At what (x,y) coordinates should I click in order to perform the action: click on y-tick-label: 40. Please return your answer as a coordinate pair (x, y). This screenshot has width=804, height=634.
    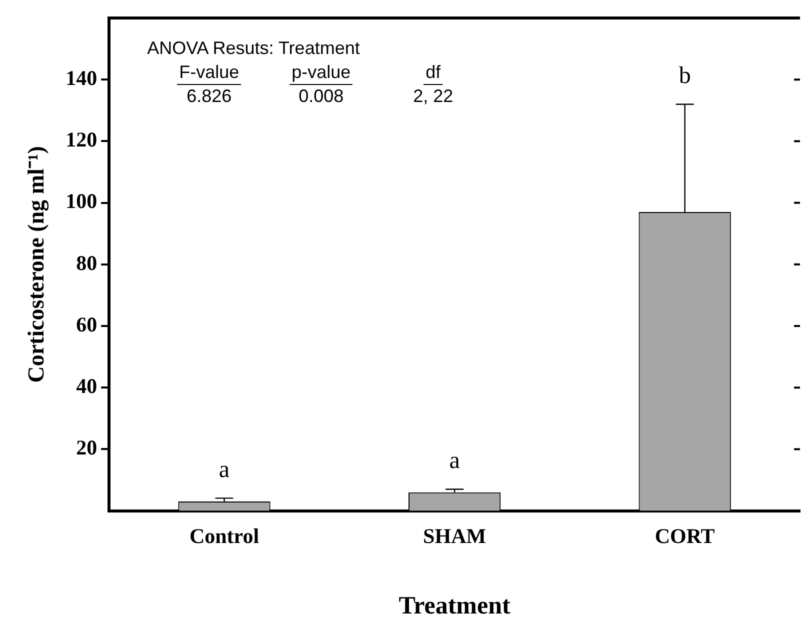
    Looking at the image, I should click on (87, 386).